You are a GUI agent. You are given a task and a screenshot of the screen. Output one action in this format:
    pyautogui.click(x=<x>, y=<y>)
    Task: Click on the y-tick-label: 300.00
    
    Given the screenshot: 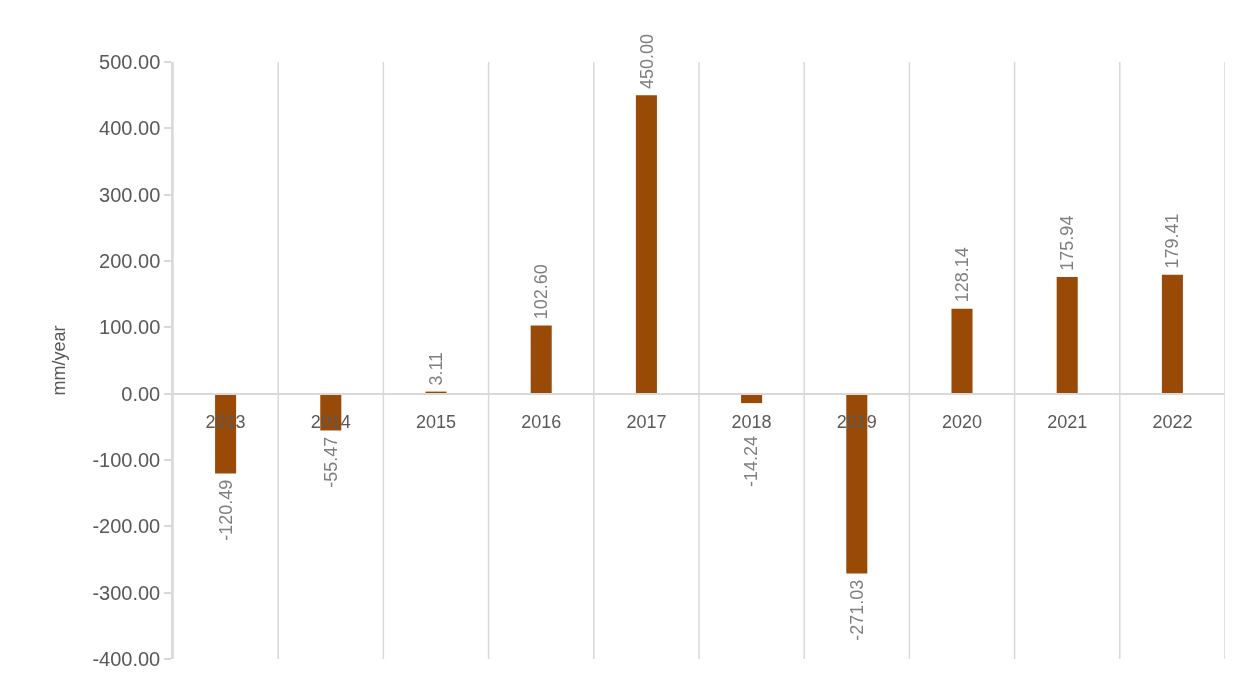 What is the action you would take?
    pyautogui.click(x=130, y=194)
    